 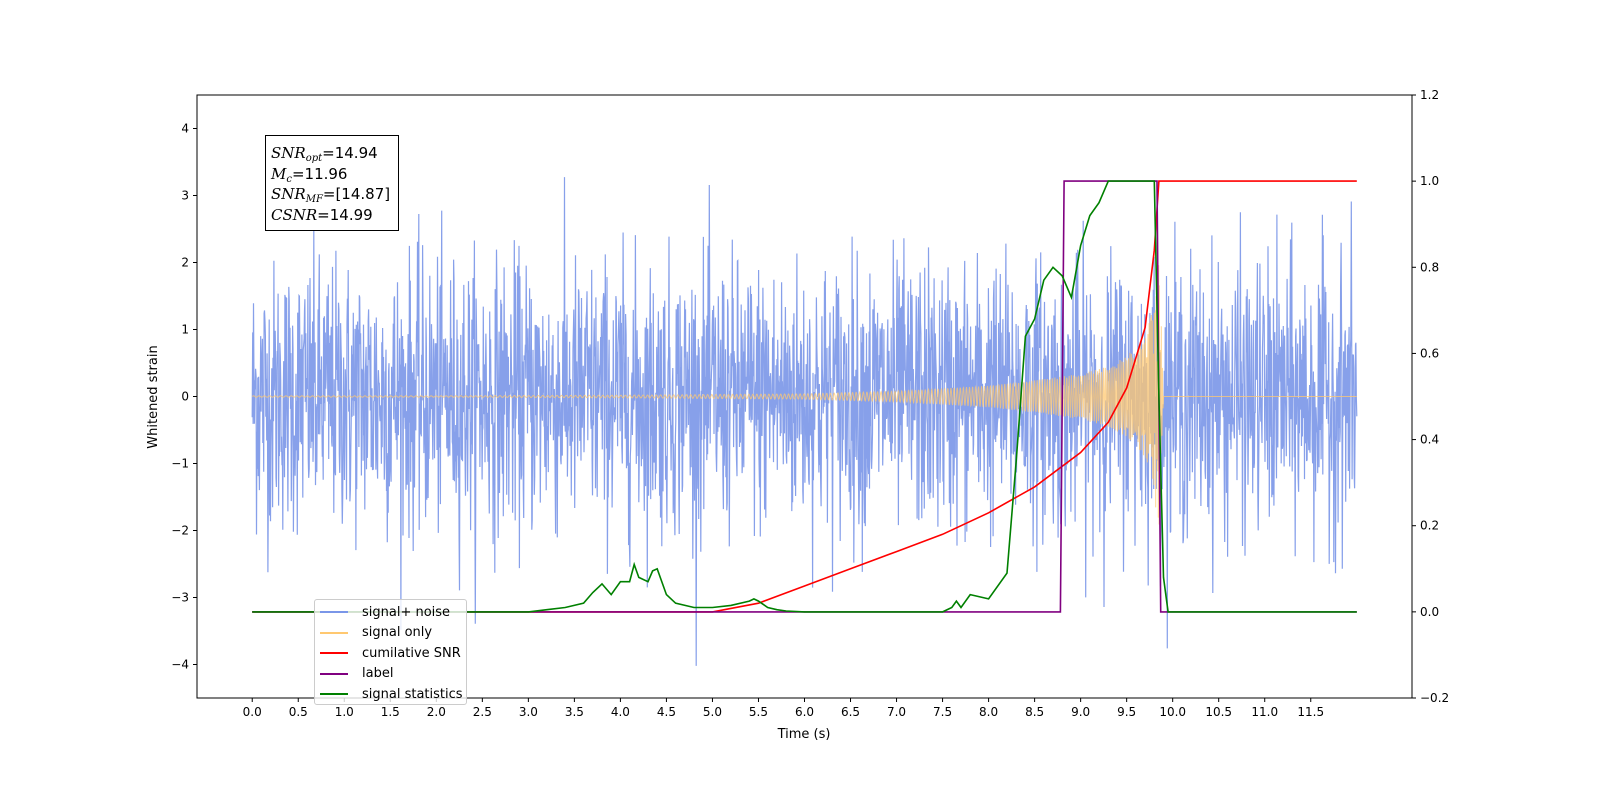 I want to click on x-tick-label: 10.0, so click(x=1172, y=712).